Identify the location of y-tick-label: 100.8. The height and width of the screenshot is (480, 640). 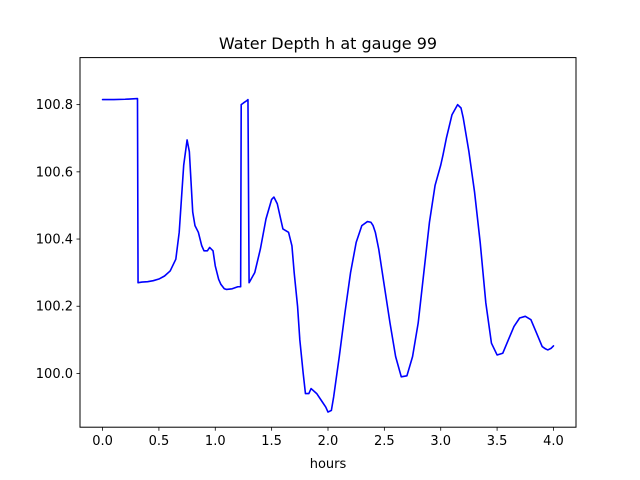
(54, 105).